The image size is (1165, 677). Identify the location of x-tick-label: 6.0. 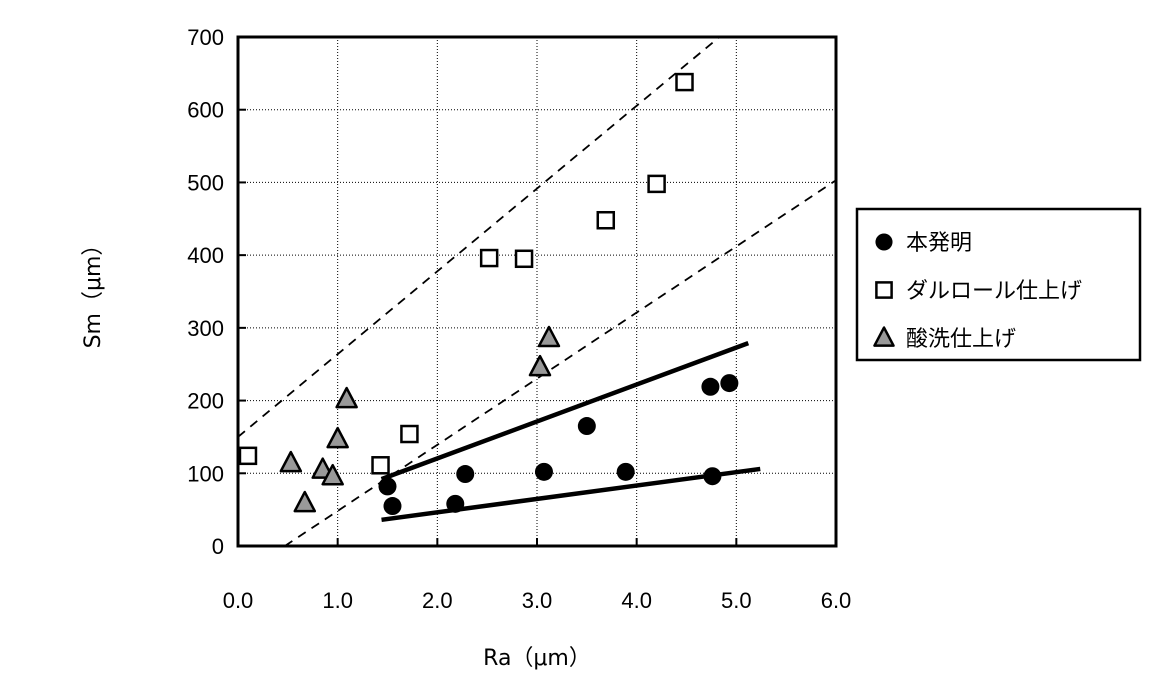
(836, 600).